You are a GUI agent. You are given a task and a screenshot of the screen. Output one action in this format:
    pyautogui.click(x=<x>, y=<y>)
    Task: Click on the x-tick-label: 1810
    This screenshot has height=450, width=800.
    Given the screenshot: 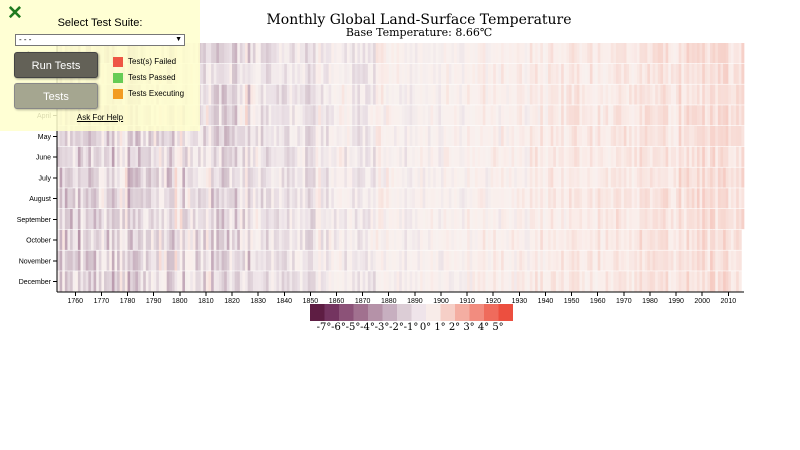 What is the action you would take?
    pyautogui.click(x=206, y=301)
    